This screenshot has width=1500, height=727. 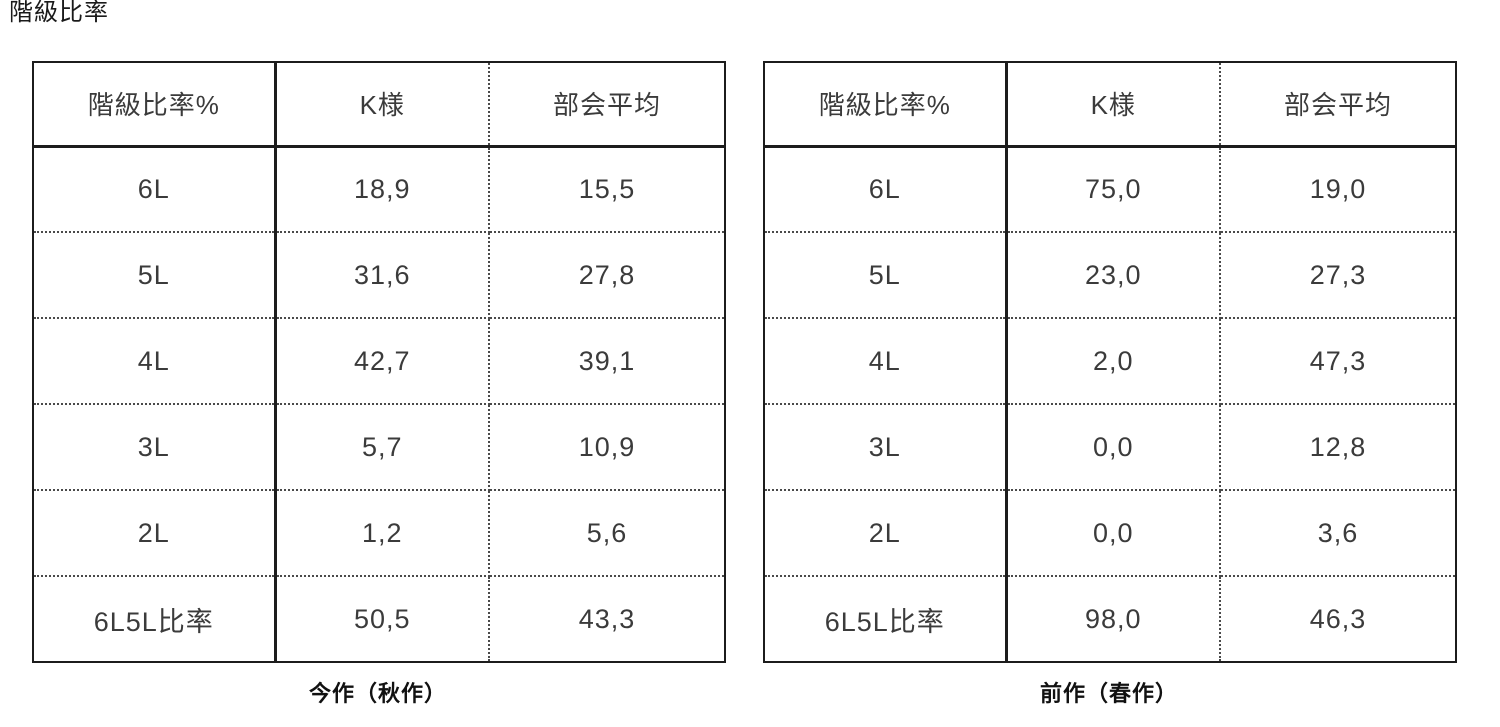 I want to click on table-row: 2L 1,2 5,6, so click(x=379, y=533).